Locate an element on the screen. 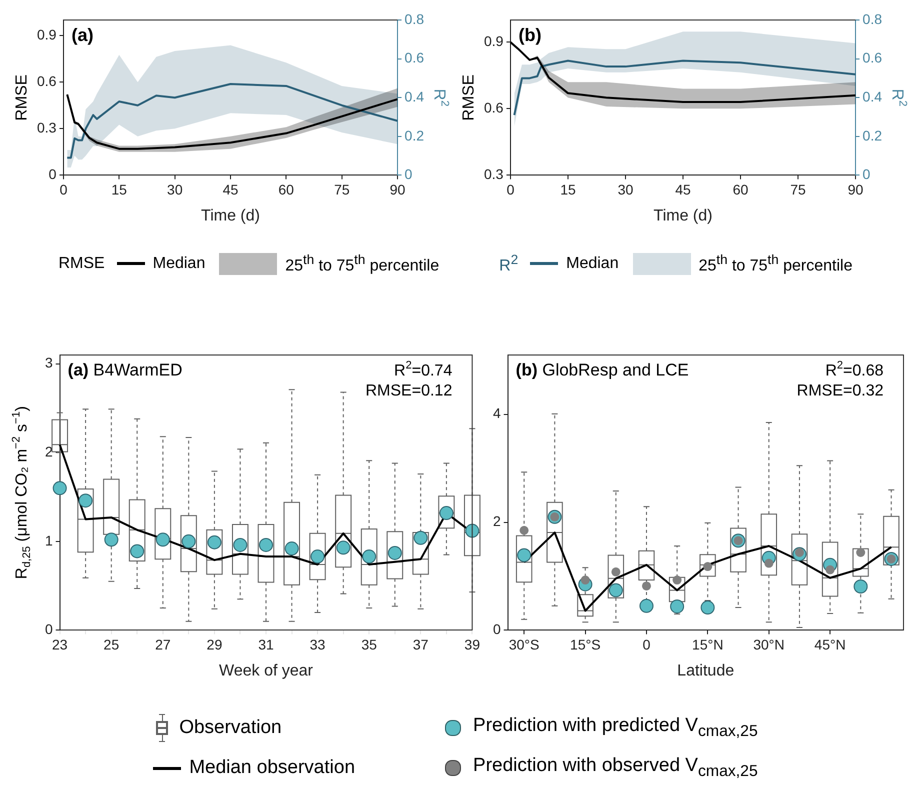  chart-title: (b) GlobResp and LCE is located at coordinates (602, 370).